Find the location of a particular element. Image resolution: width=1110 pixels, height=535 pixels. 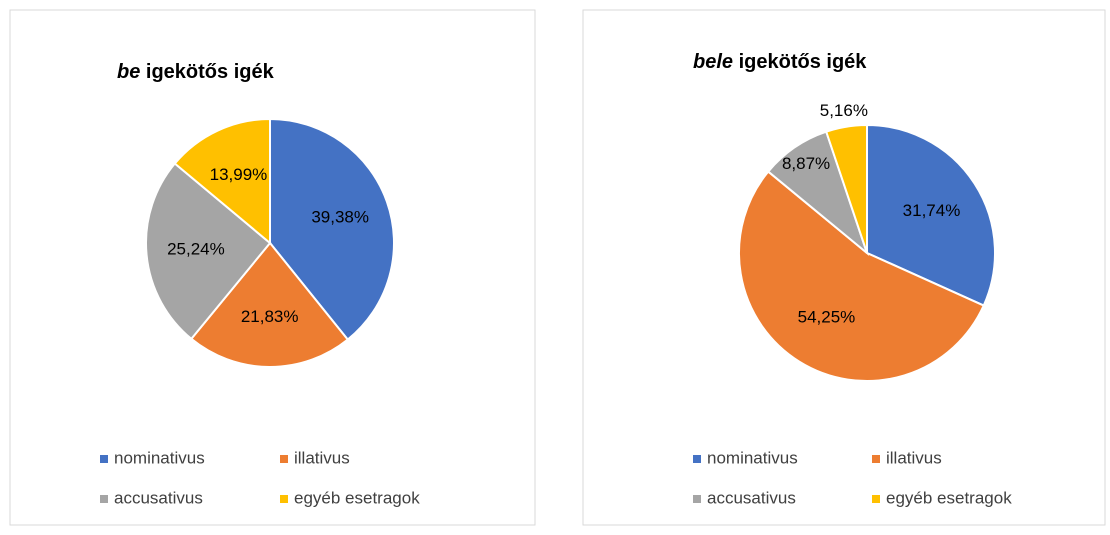

data-label: 13,99% is located at coordinates (239, 174).